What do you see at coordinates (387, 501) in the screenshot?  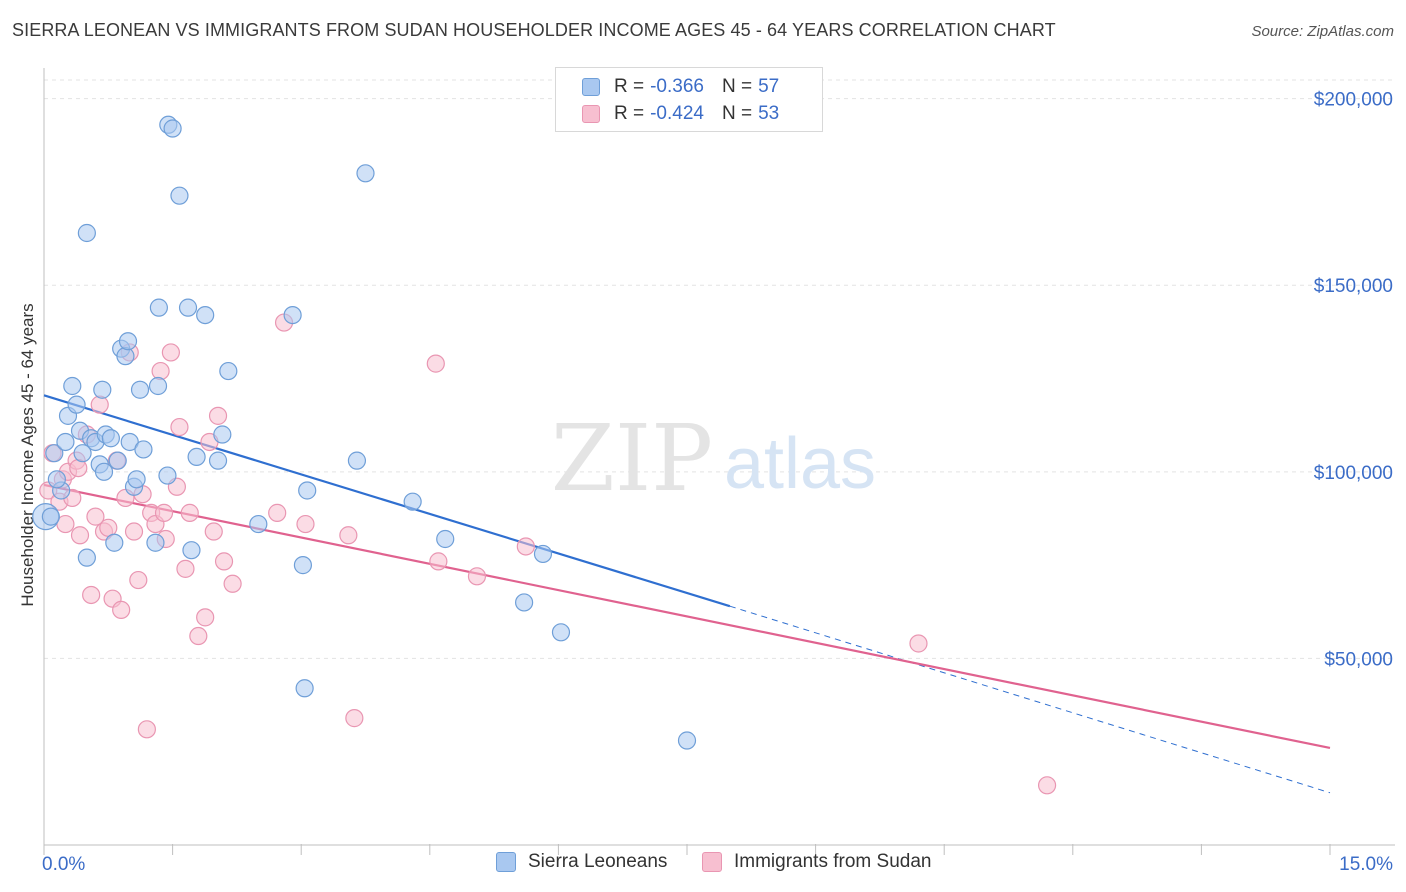 I see `trend-line-sierra-leoneans` at bounding box center [387, 501].